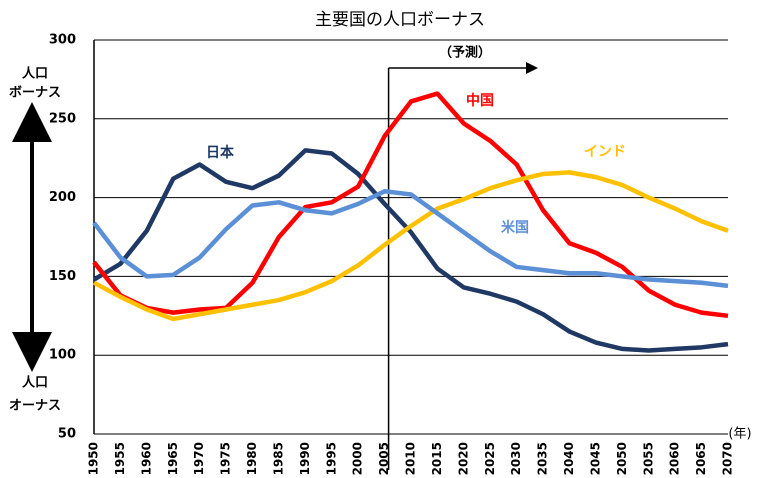 This screenshot has height=478, width=758. I want to click on series-label: 米国, so click(515, 227).